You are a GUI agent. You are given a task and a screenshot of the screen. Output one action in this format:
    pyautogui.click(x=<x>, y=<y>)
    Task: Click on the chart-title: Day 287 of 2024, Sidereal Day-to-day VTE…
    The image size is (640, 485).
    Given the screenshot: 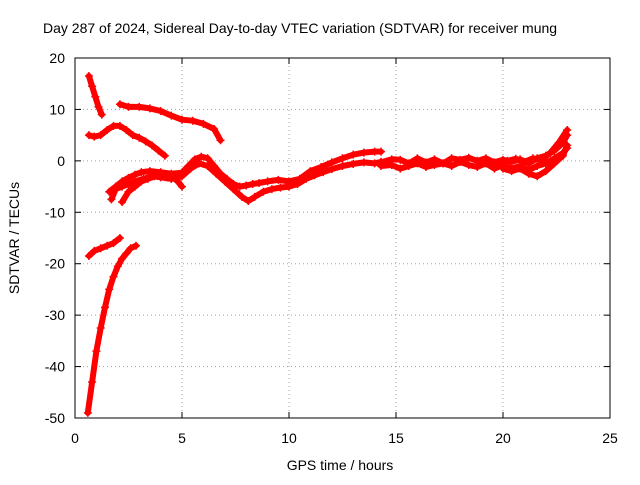 What is the action you would take?
    pyautogui.click(x=300, y=28)
    